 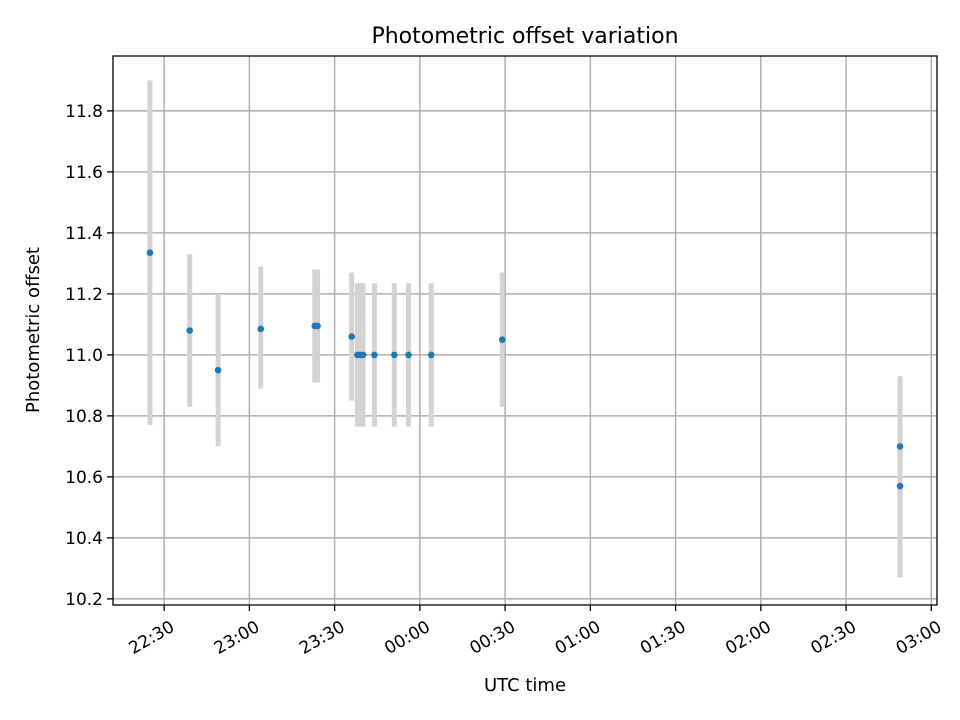 I want to click on x-tick-label: 01:00, so click(x=578, y=638).